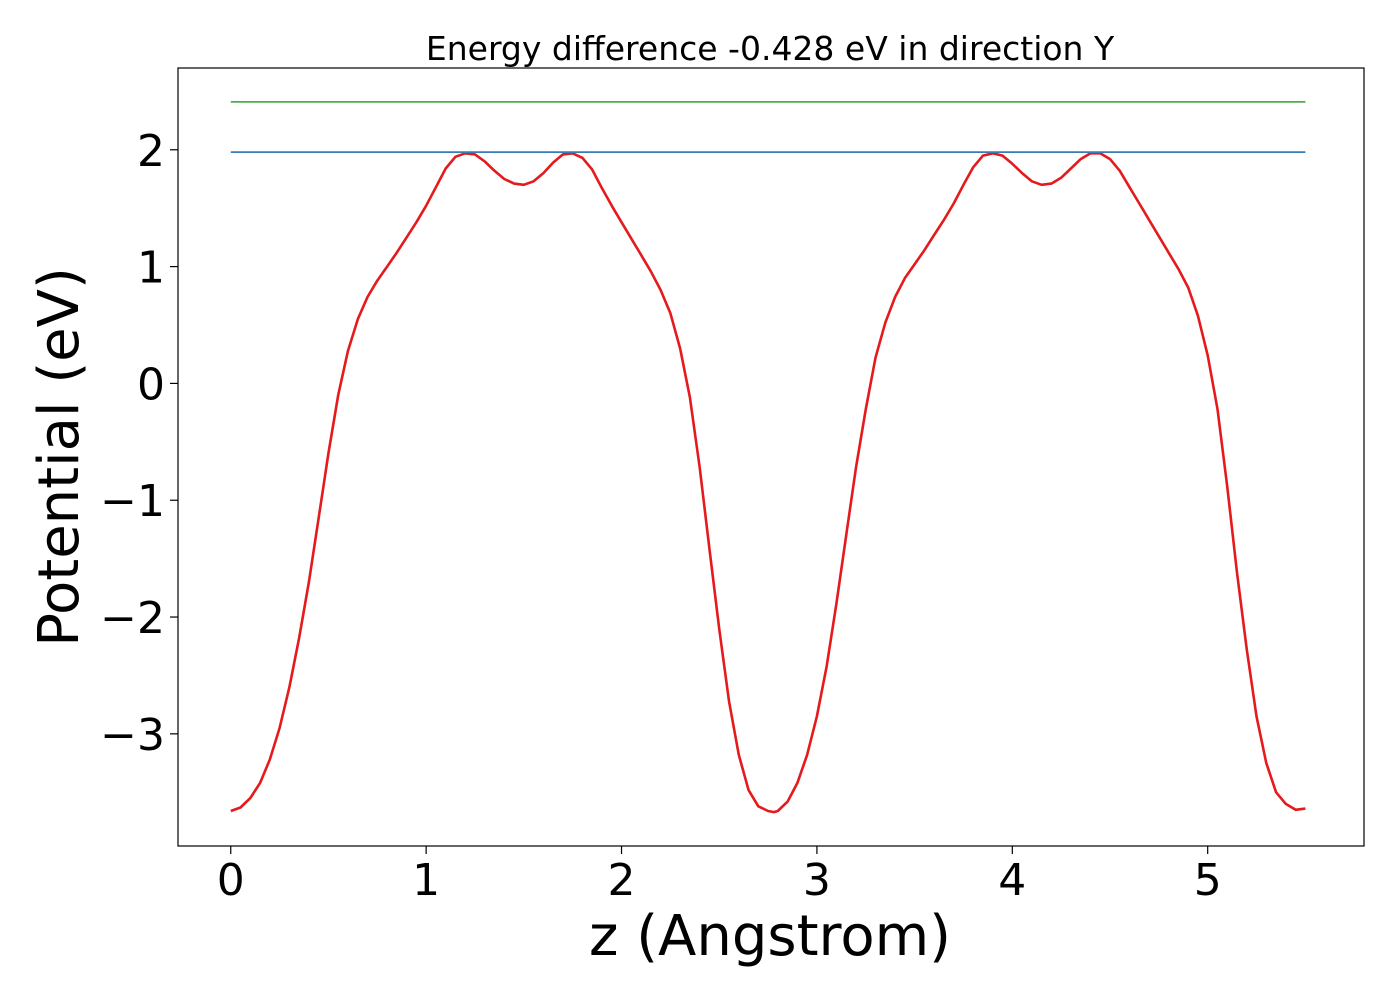  What do you see at coordinates (151, 384) in the screenshot?
I see `y-tick-label: 0` at bounding box center [151, 384].